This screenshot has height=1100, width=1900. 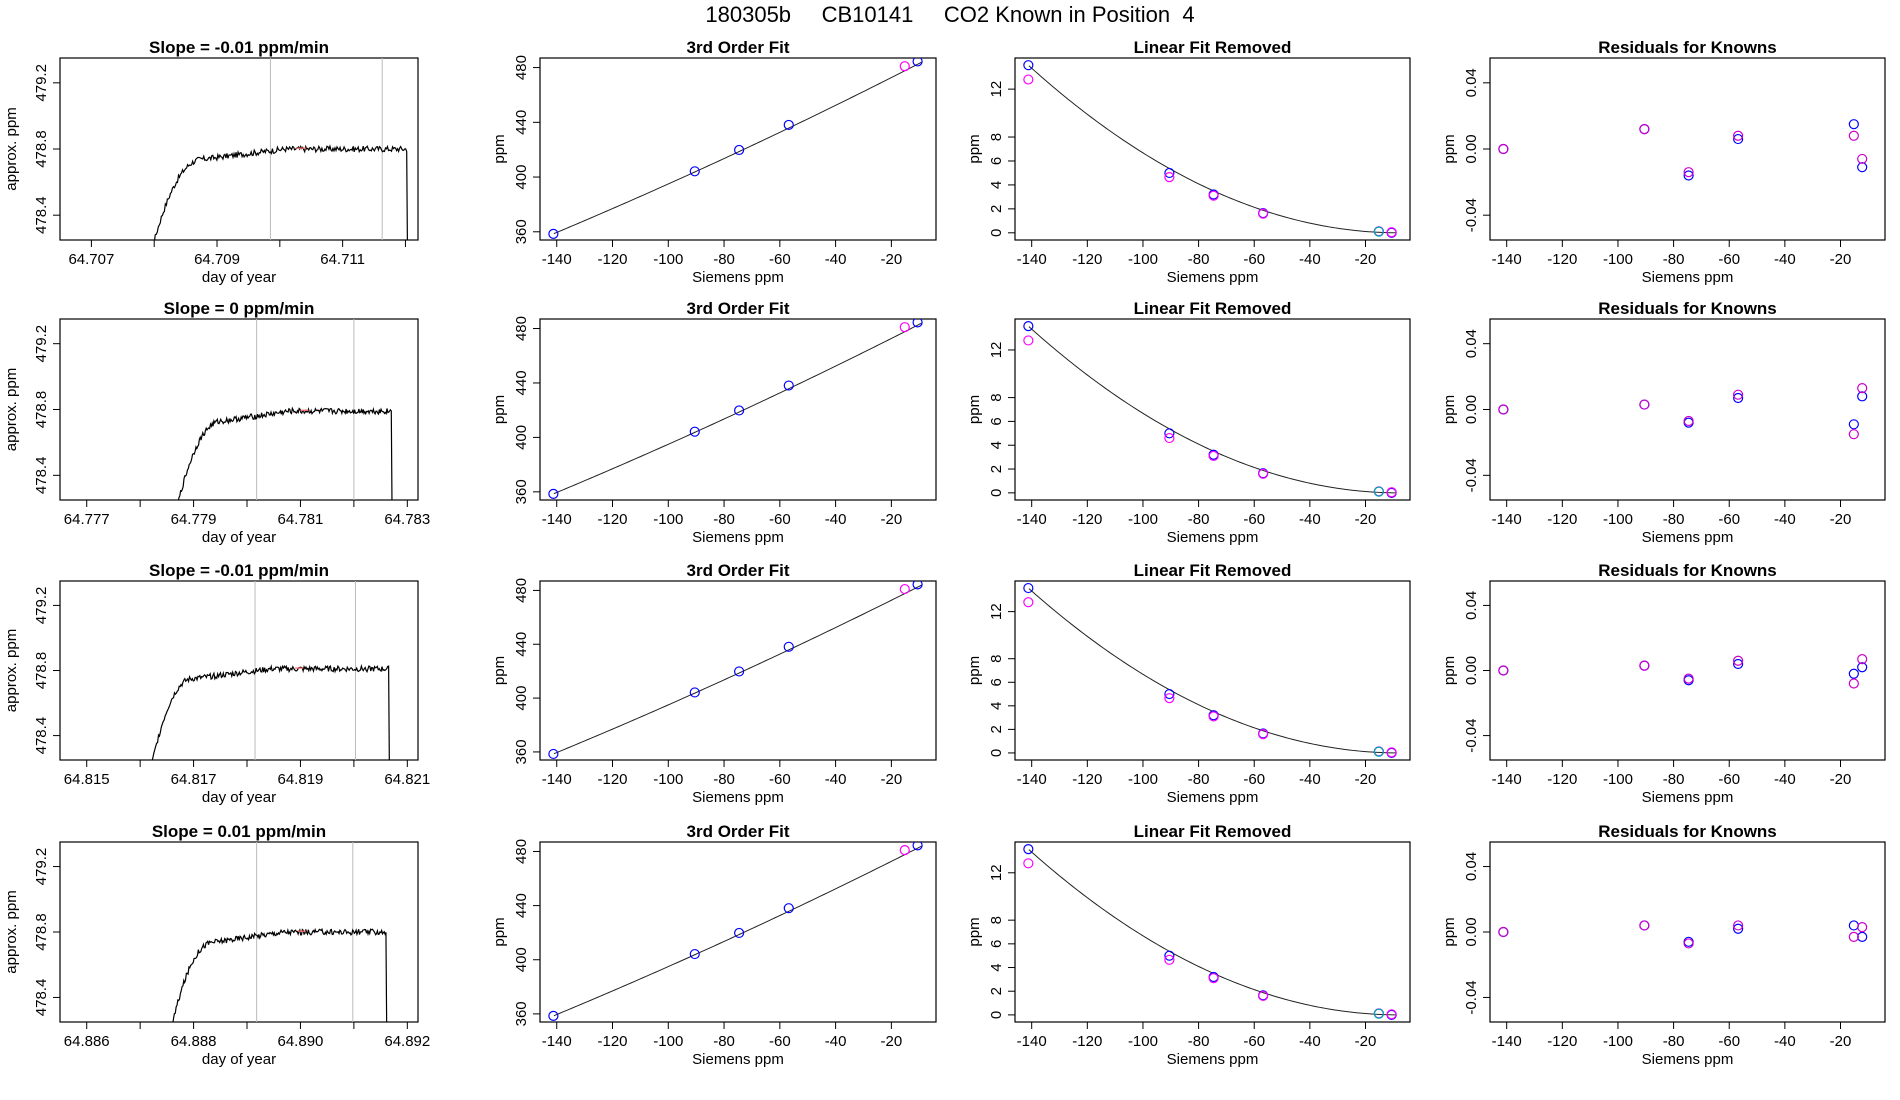 I want to click on x-tick-label: 64.886, so click(x=87, y=1041).